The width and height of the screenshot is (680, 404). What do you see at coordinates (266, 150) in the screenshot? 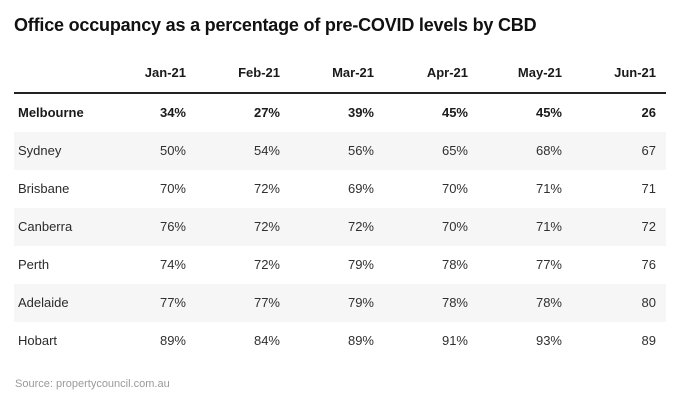
I see `value-cell: 54%` at bounding box center [266, 150].